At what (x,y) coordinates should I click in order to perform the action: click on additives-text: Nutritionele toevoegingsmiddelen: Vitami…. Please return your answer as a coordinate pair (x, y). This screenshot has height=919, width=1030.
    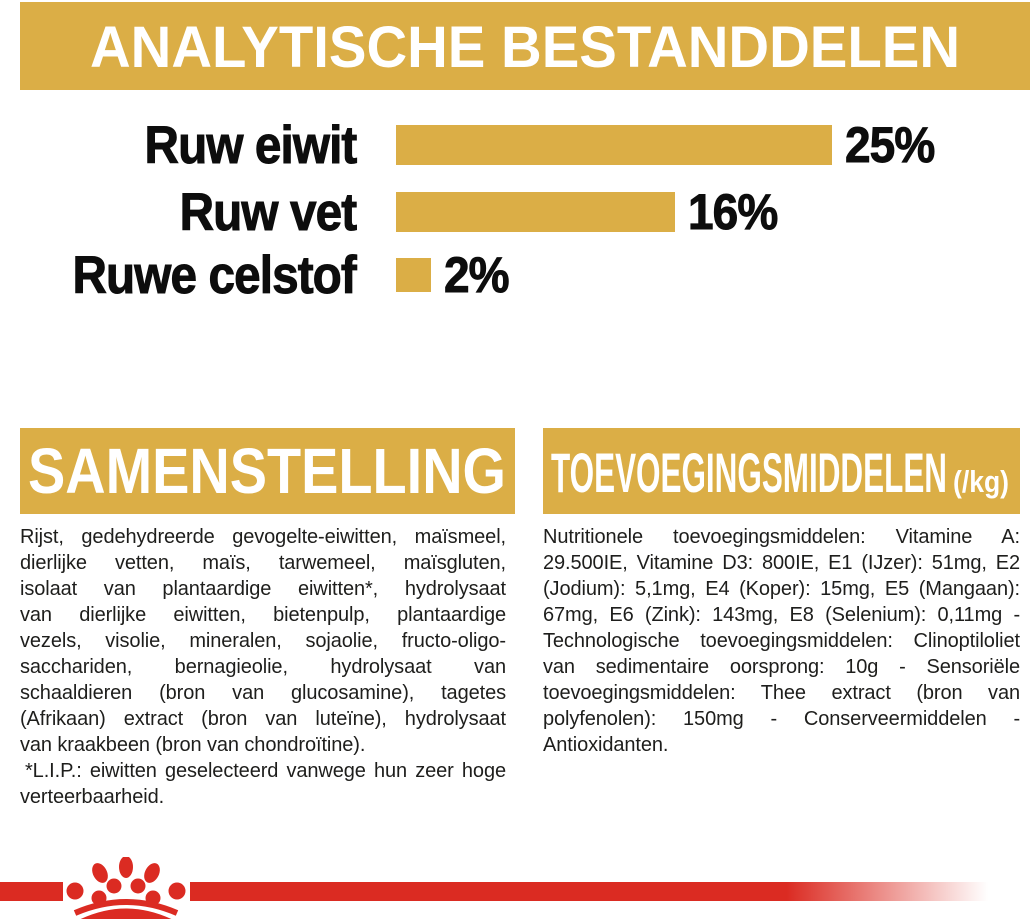
    Looking at the image, I should click on (781, 641).